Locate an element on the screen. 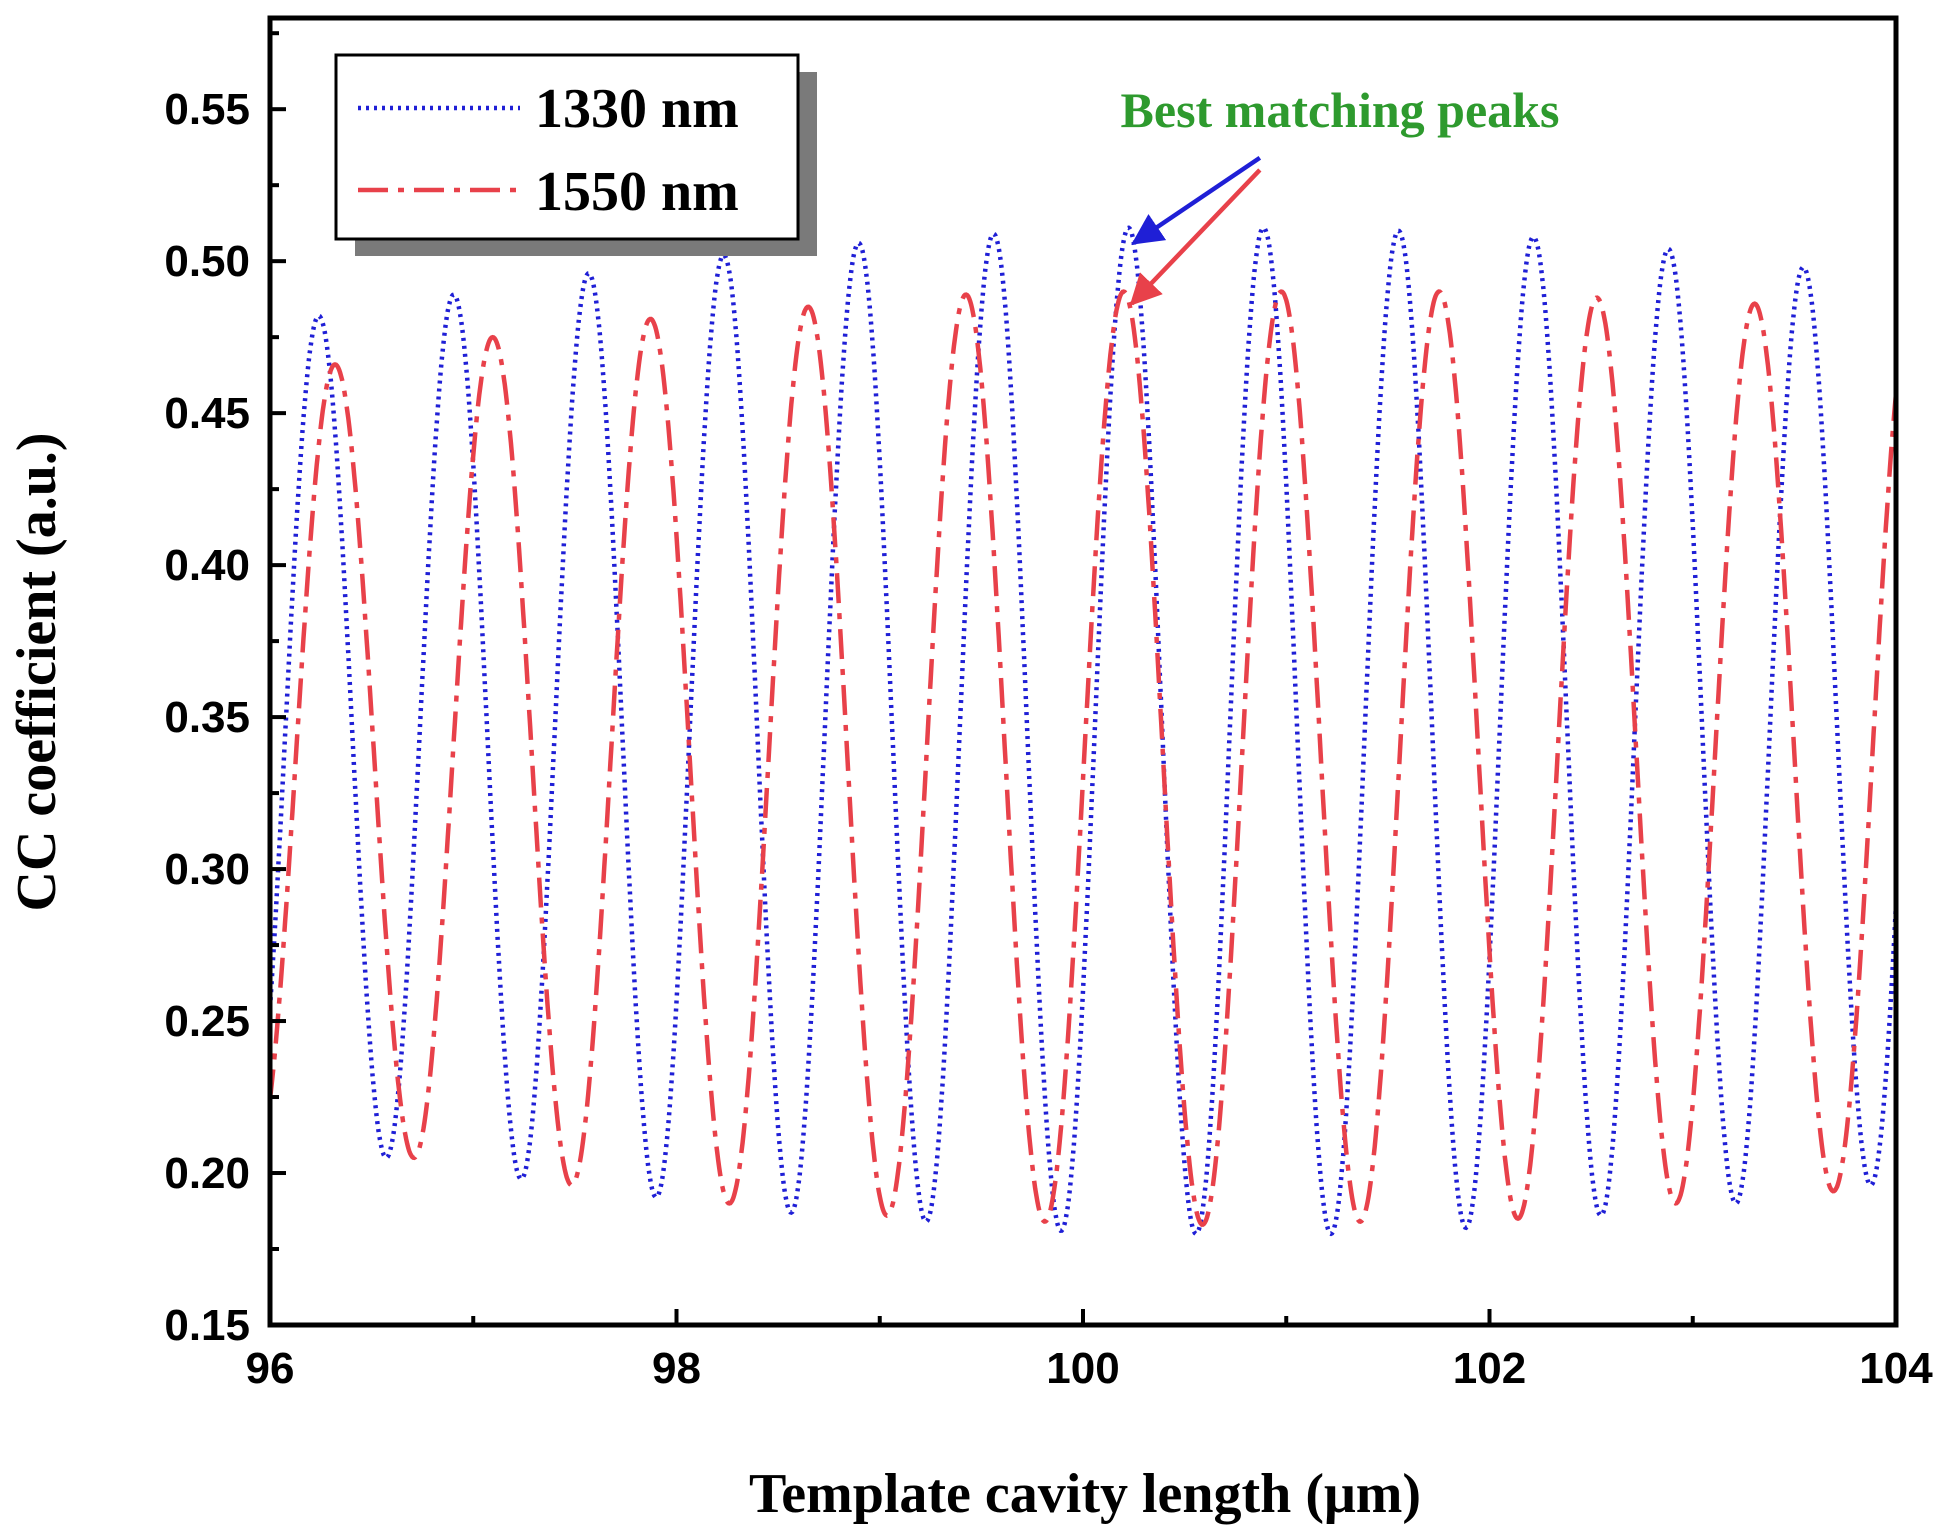  legend-label-1550: 1550 nm is located at coordinates (637, 192).